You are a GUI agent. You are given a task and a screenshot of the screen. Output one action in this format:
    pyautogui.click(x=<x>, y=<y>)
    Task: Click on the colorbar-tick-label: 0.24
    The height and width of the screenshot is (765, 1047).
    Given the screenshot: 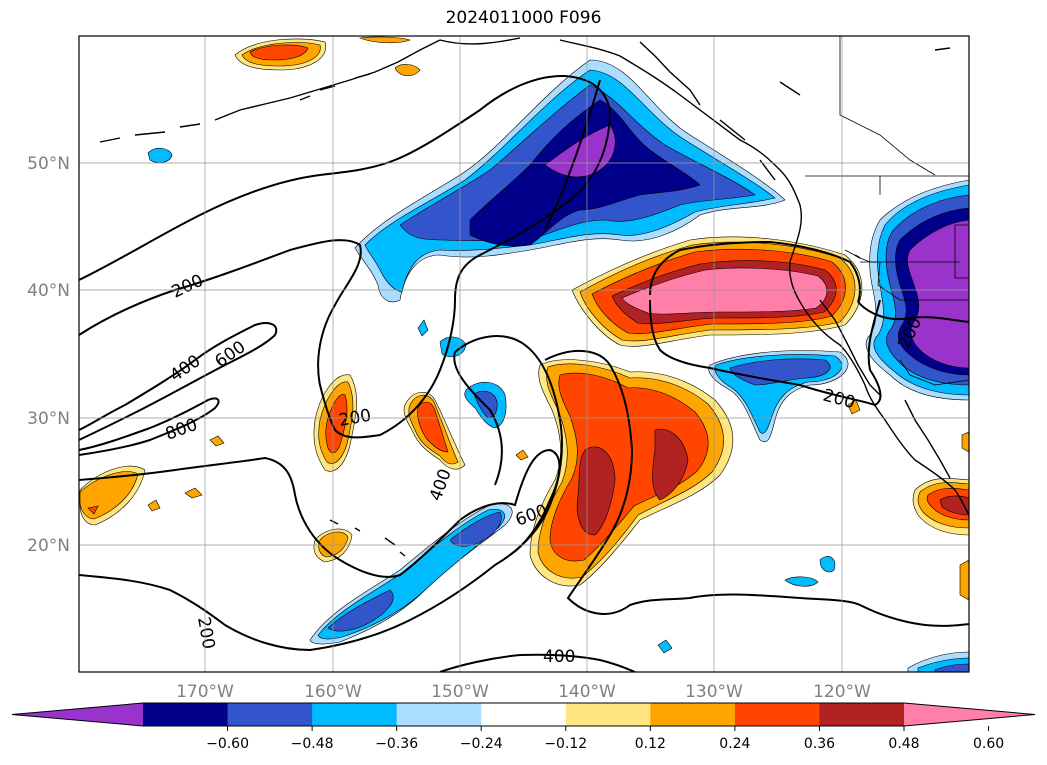 What is the action you would take?
    pyautogui.click(x=734, y=744)
    